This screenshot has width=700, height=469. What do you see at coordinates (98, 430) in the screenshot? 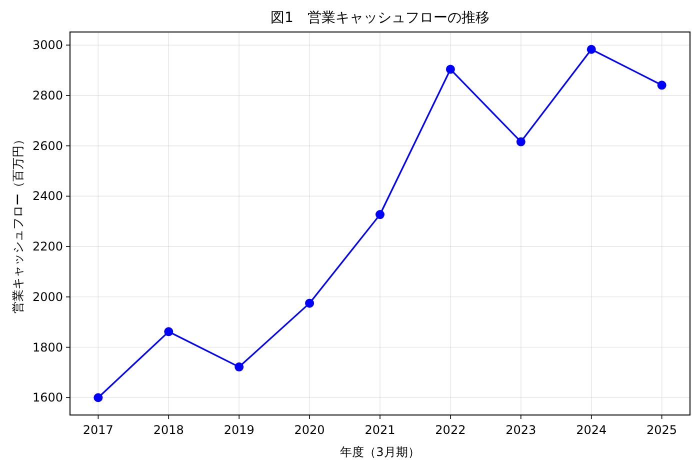
I see `x-tick-label: 2017` at bounding box center [98, 430].